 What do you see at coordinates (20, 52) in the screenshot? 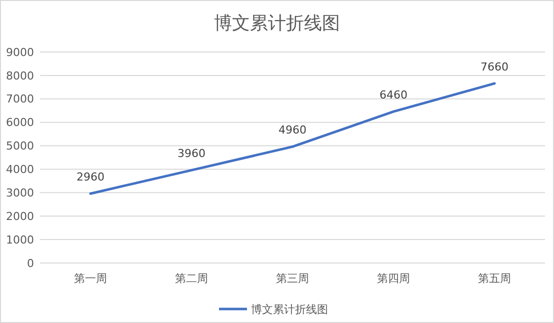
I see `y-tick-label: 9000` at bounding box center [20, 52].